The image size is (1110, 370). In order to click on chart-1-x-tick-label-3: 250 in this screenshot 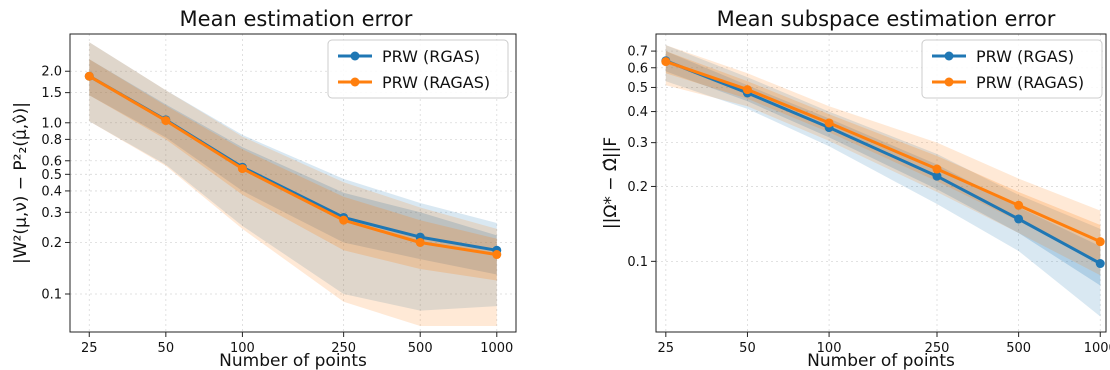, I will do `click(343, 348)`.